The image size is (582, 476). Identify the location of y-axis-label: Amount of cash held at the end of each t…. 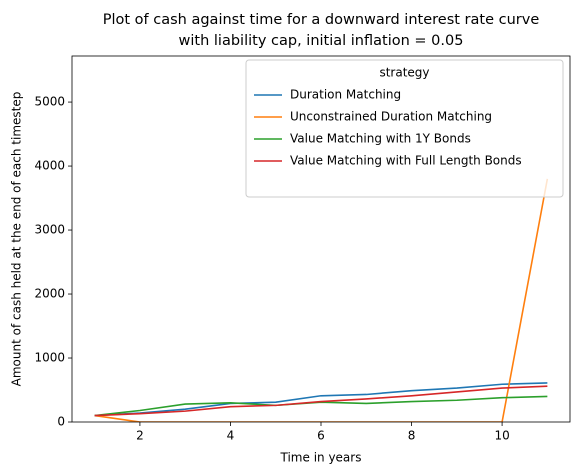
(17, 239).